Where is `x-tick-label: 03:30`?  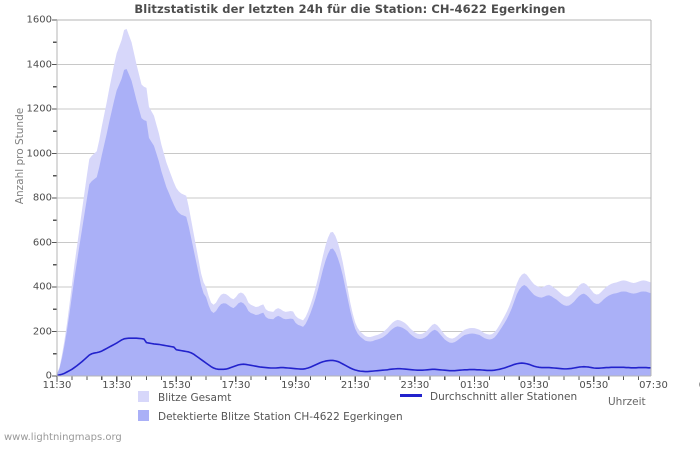 x-tick-label: 03:30 is located at coordinates (534, 385).